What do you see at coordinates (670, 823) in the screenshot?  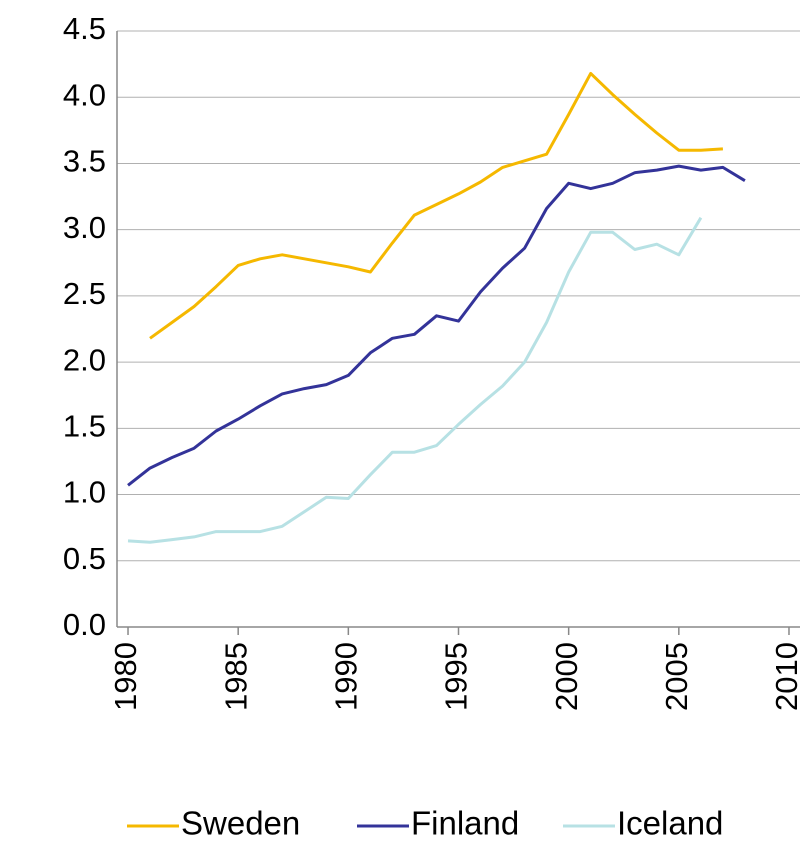 I see `legend-label: Iceland` at bounding box center [670, 823].